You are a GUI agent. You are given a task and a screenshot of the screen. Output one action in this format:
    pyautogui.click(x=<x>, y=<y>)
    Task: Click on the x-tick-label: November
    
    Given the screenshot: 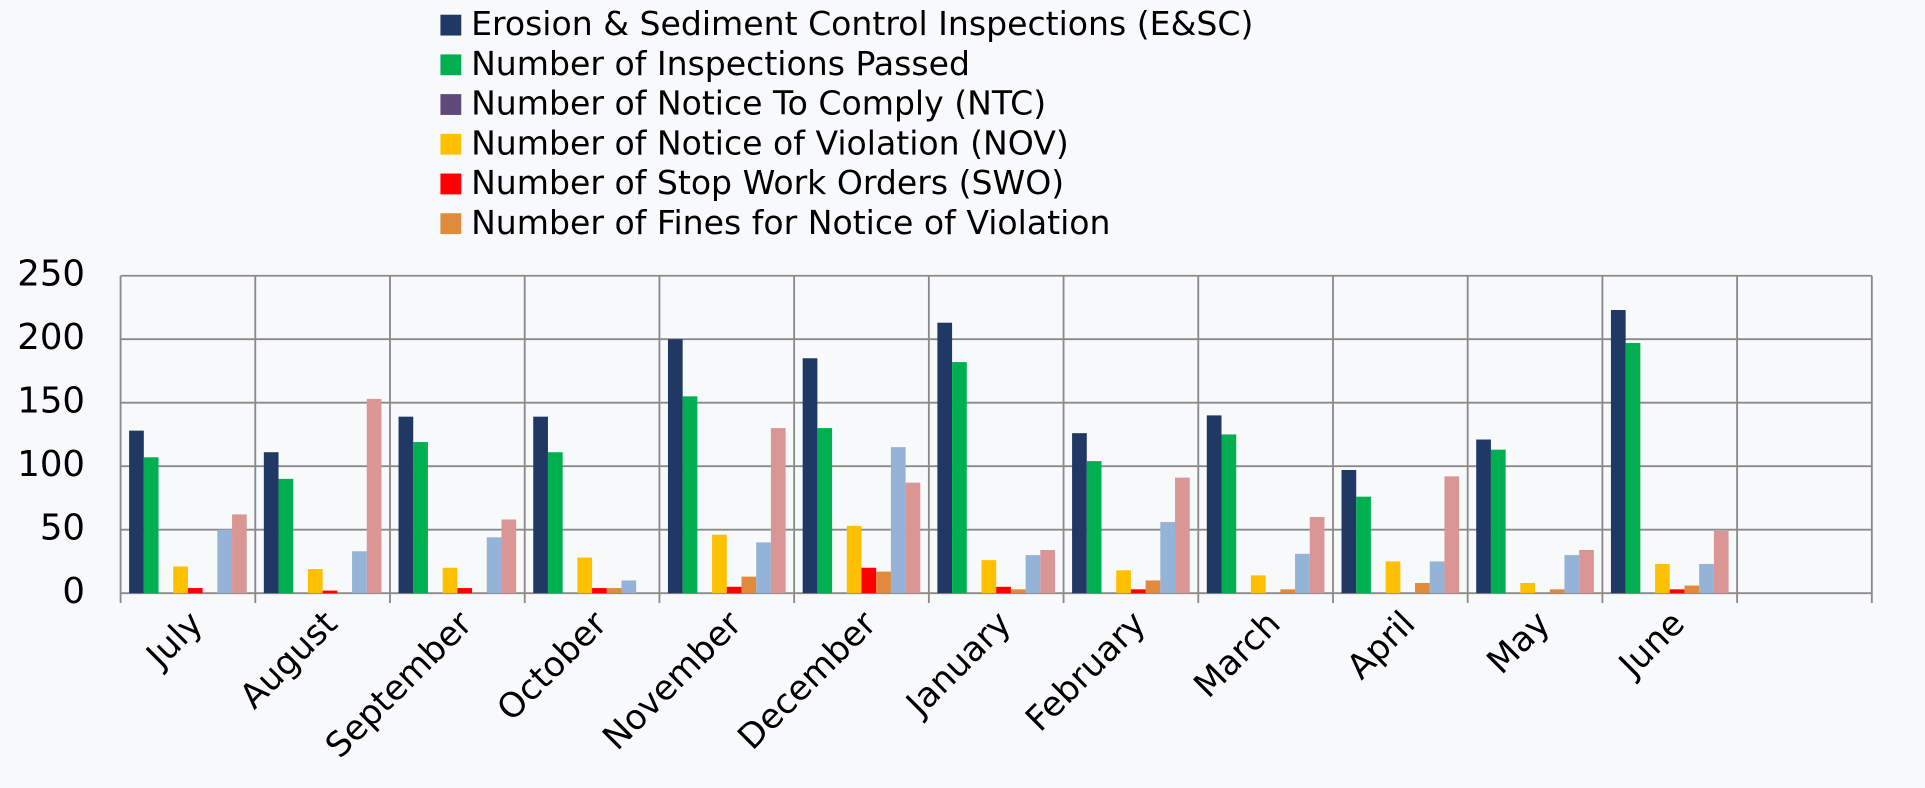 What is the action you would take?
    pyautogui.click(x=672, y=680)
    